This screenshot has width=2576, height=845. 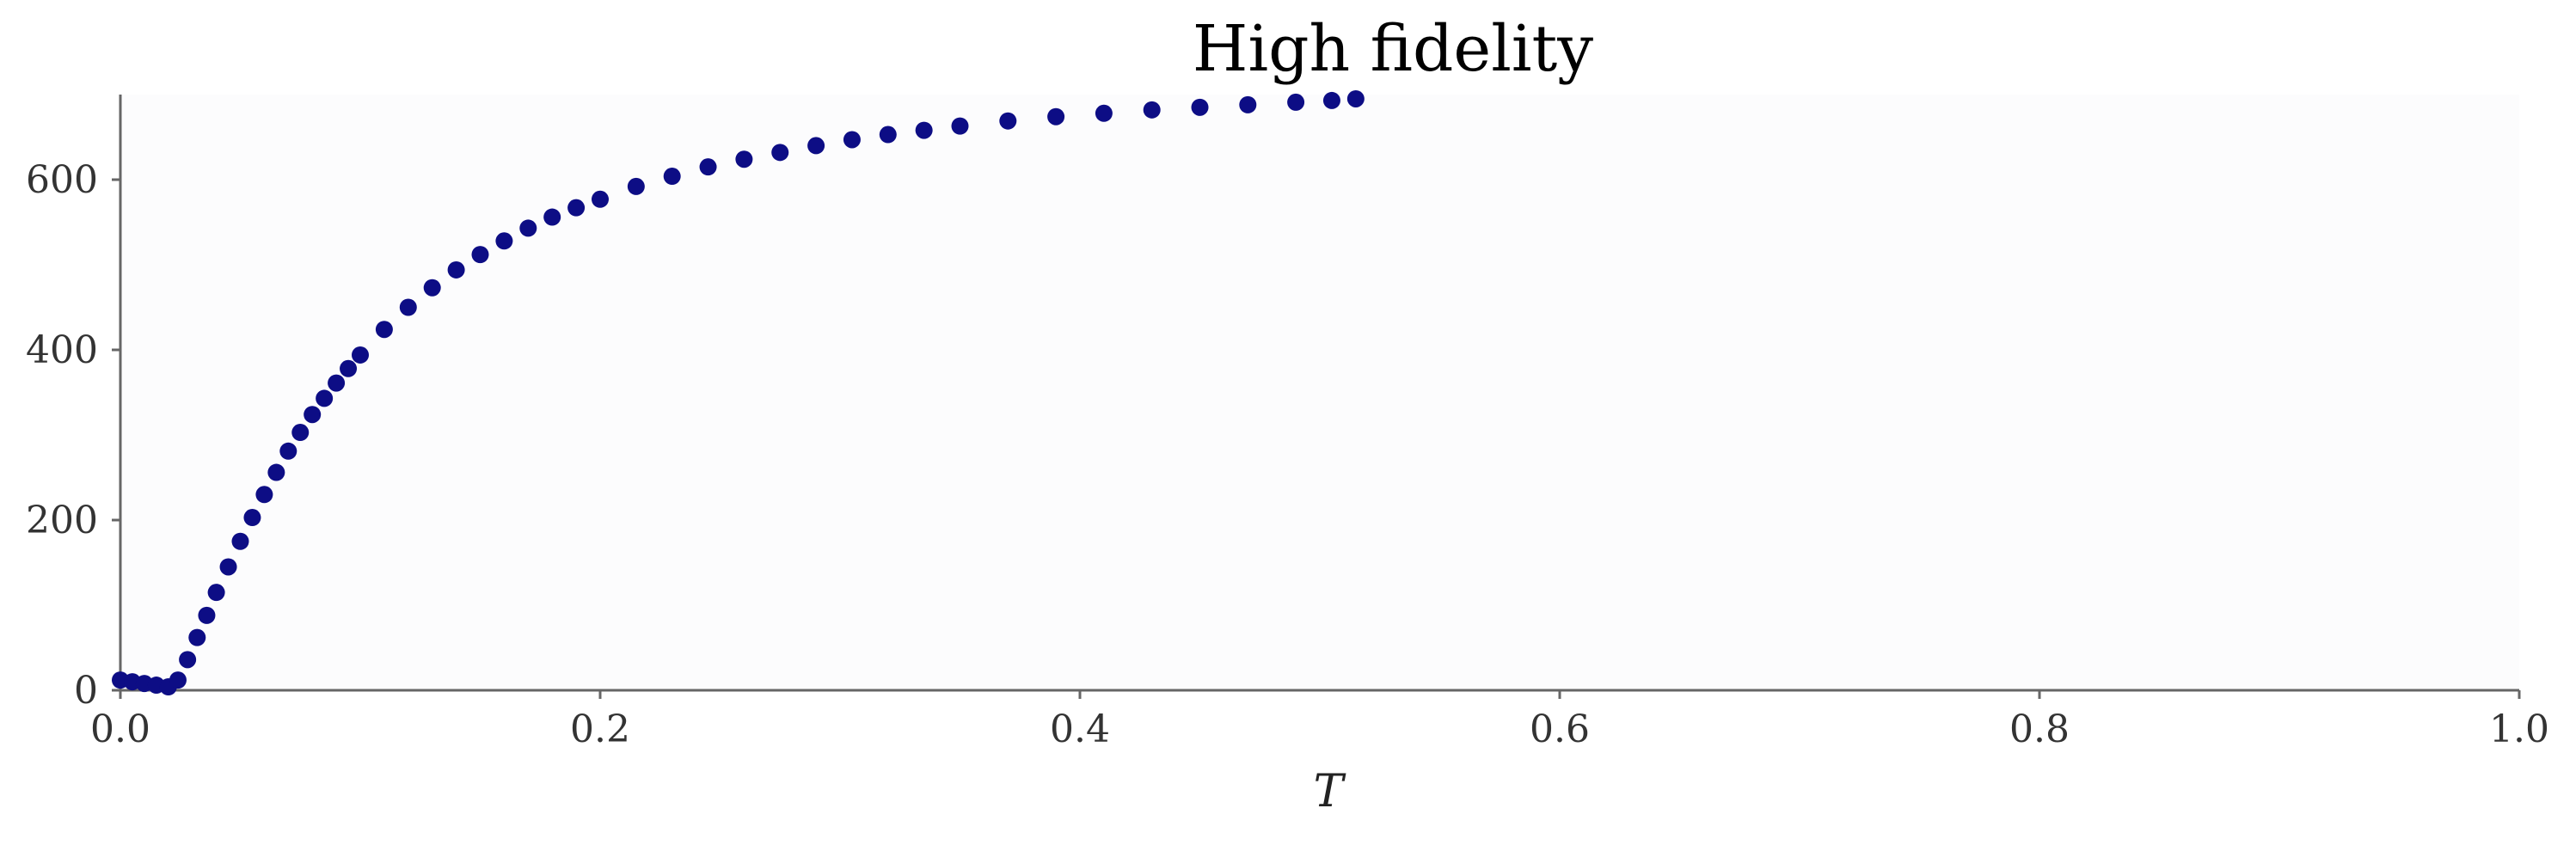 What do you see at coordinates (600, 729) in the screenshot?
I see `x-tick-label: 0.2` at bounding box center [600, 729].